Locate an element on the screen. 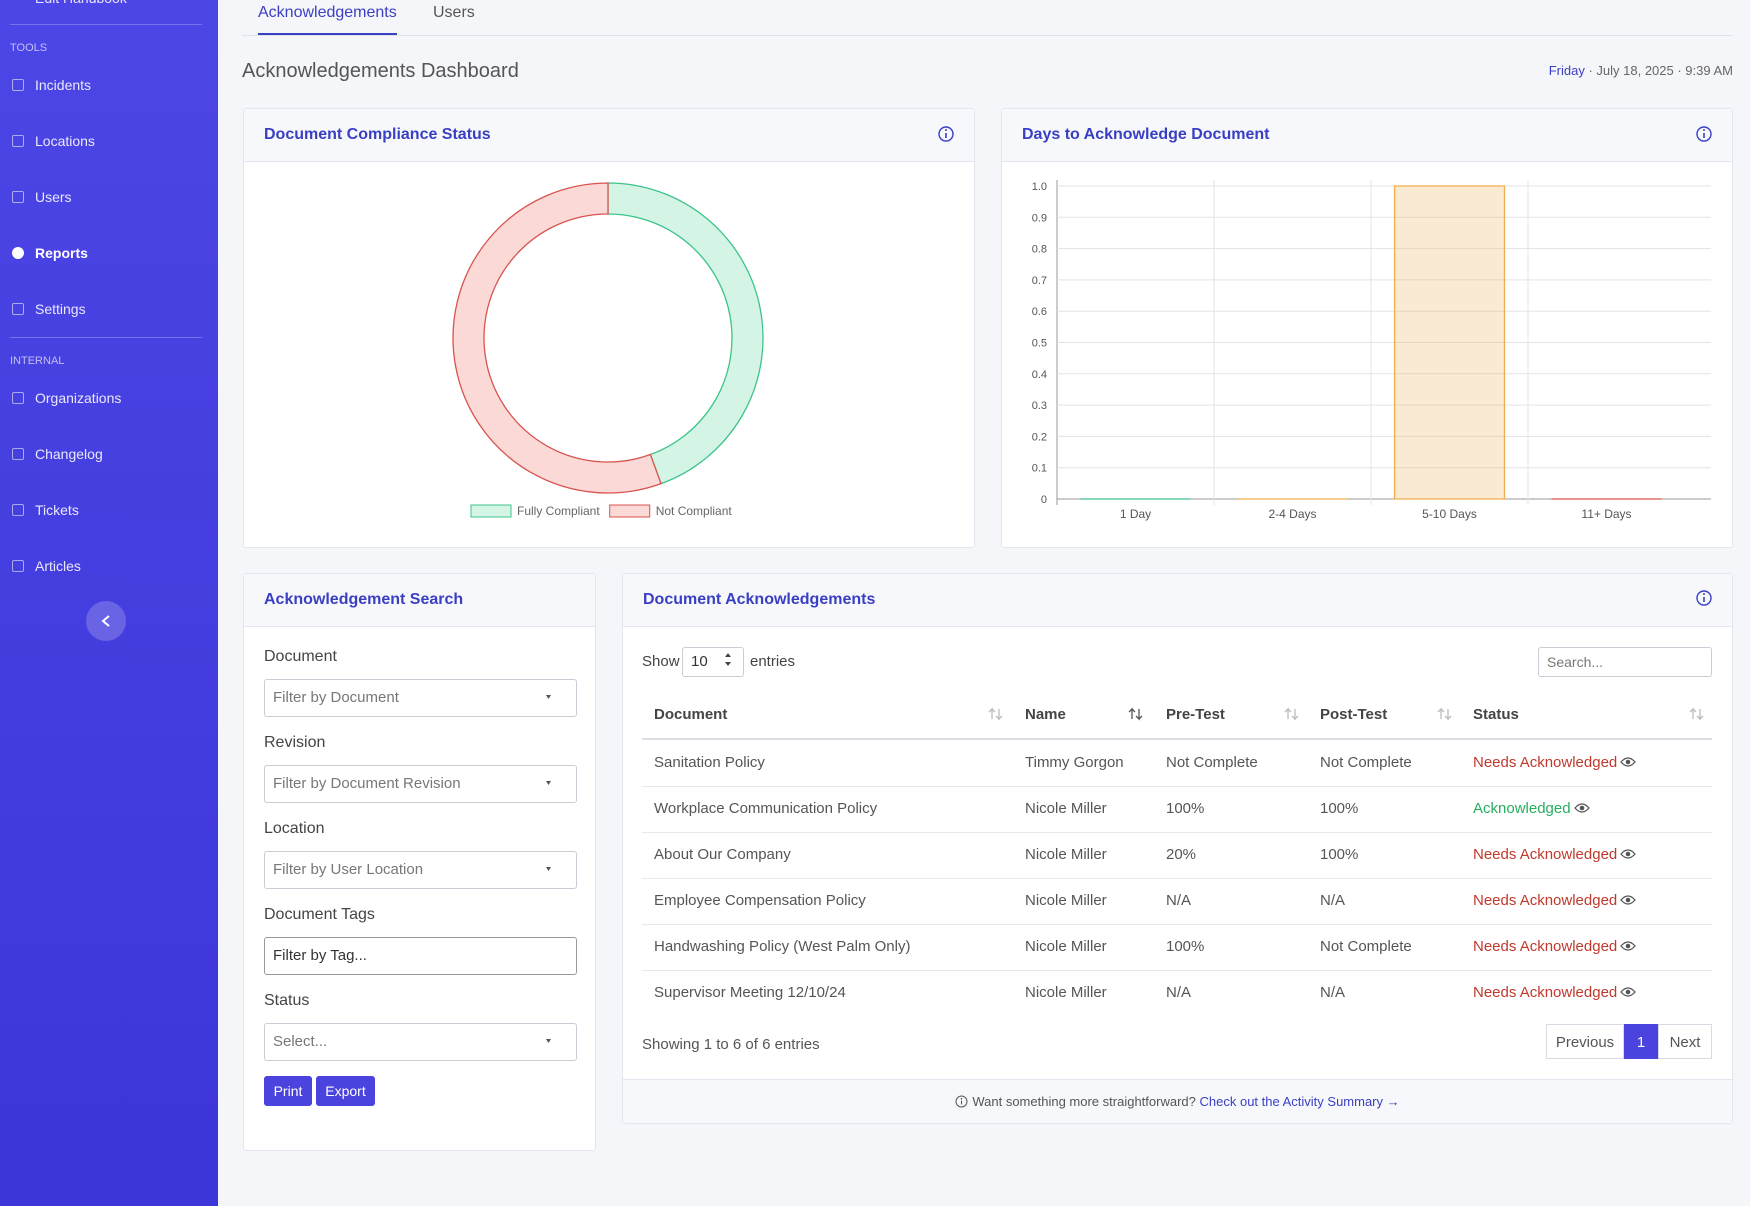  cell: Employee Compensation Policy is located at coordinates (760, 900).